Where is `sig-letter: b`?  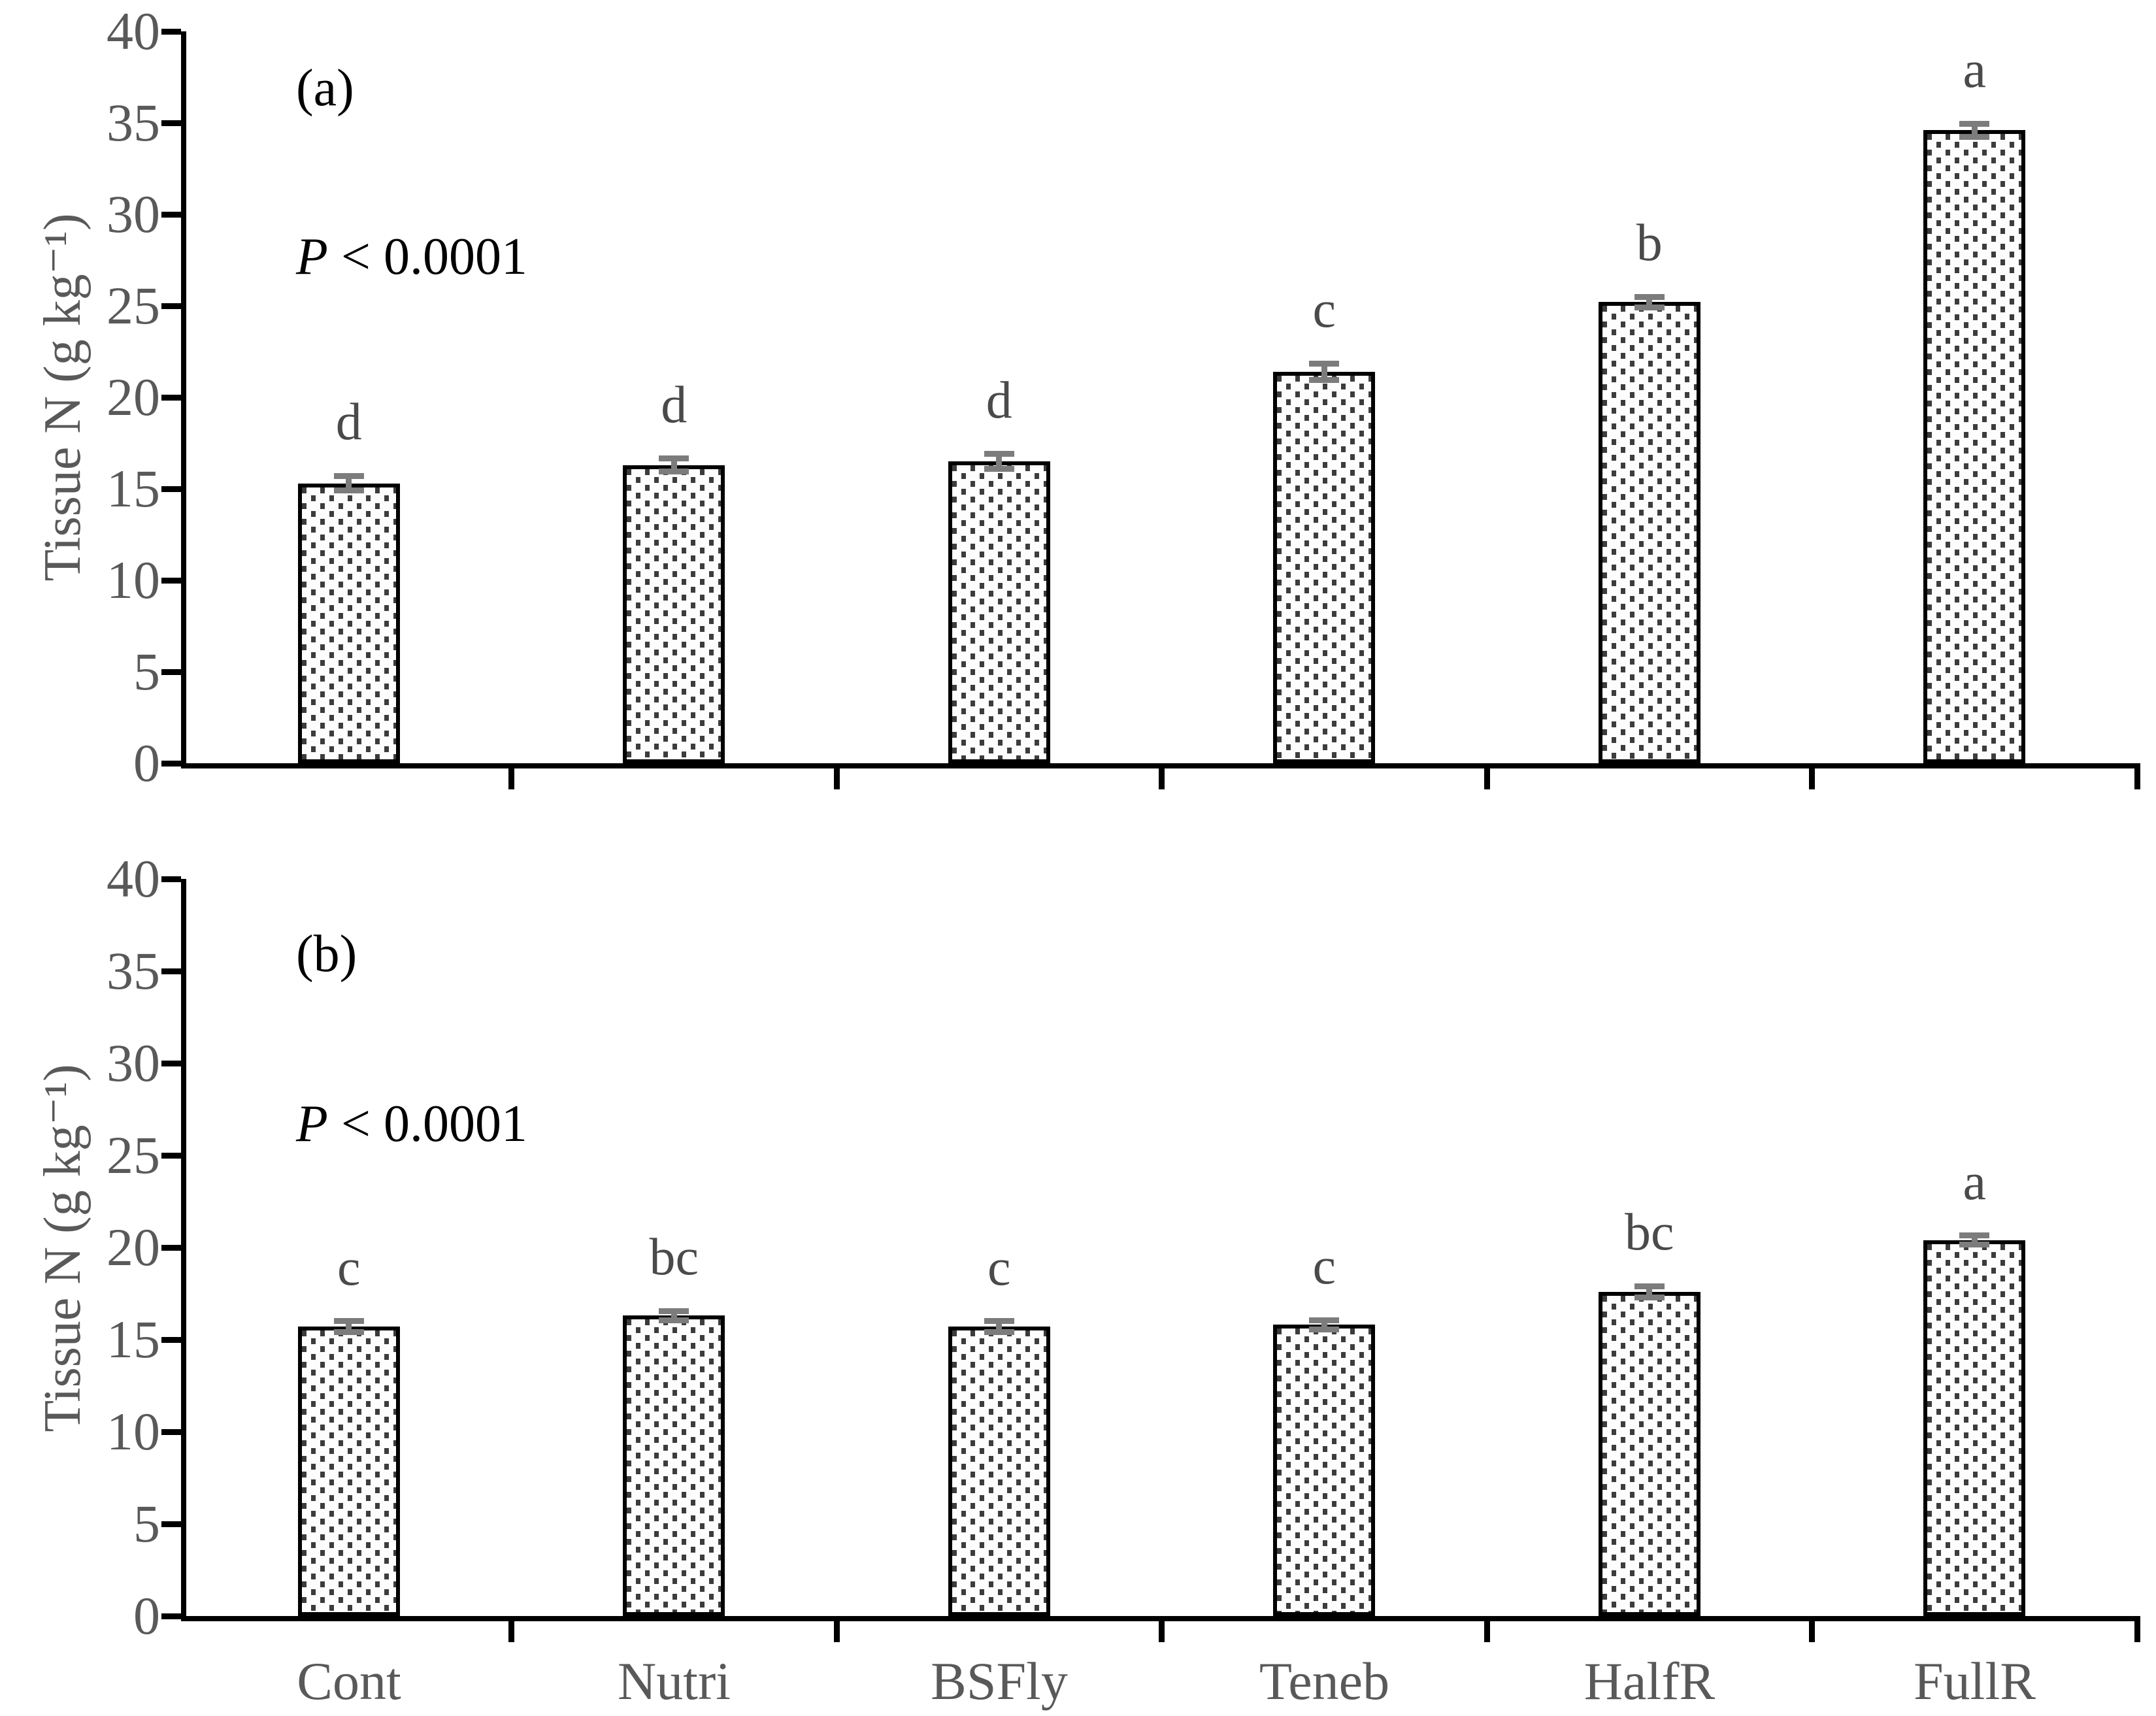 sig-letter: b is located at coordinates (1649, 243).